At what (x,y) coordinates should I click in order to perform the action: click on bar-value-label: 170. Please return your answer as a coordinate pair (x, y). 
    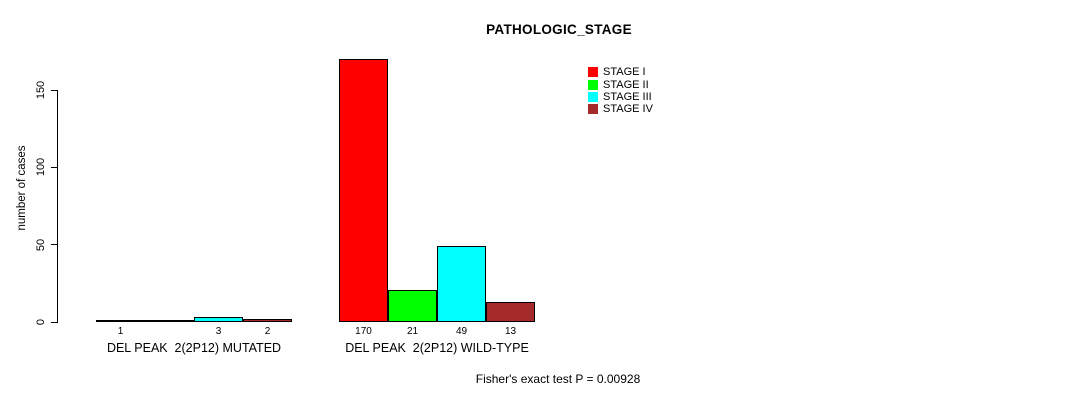
    Looking at the image, I should click on (363, 331).